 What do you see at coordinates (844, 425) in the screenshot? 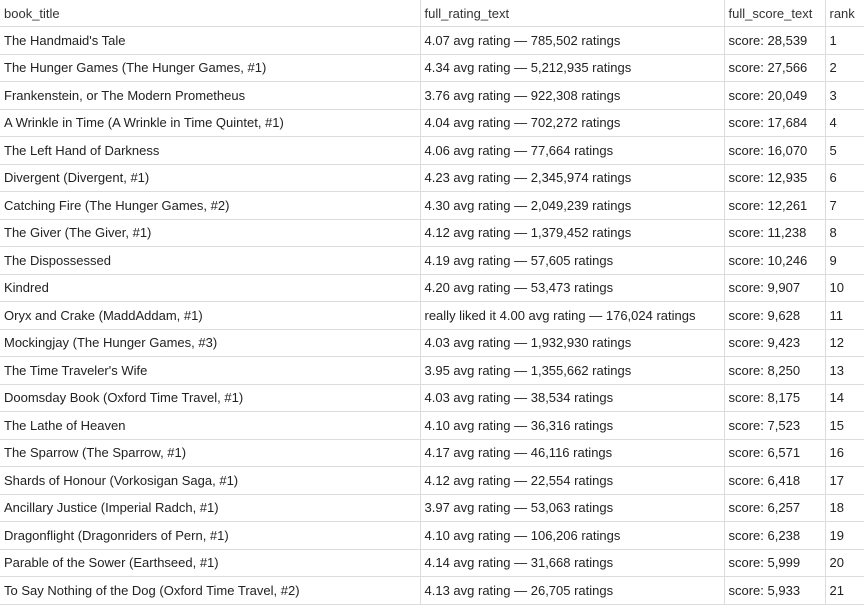
I see `rank-cell: 15` at bounding box center [844, 425].